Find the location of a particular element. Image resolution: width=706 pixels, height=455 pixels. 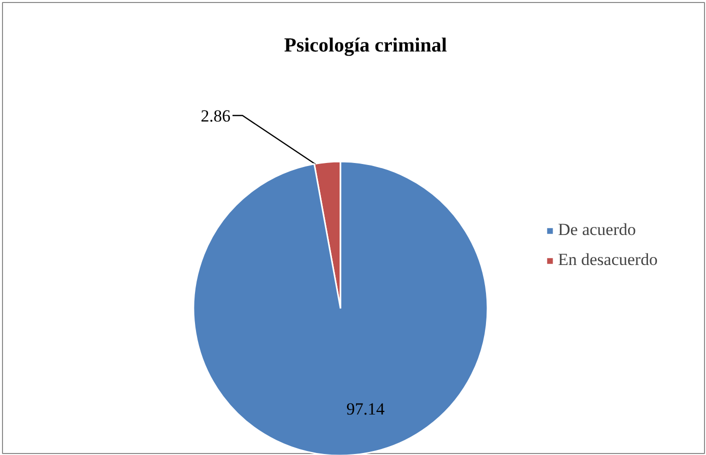

legend-label: En desacuerdo is located at coordinates (608, 260).